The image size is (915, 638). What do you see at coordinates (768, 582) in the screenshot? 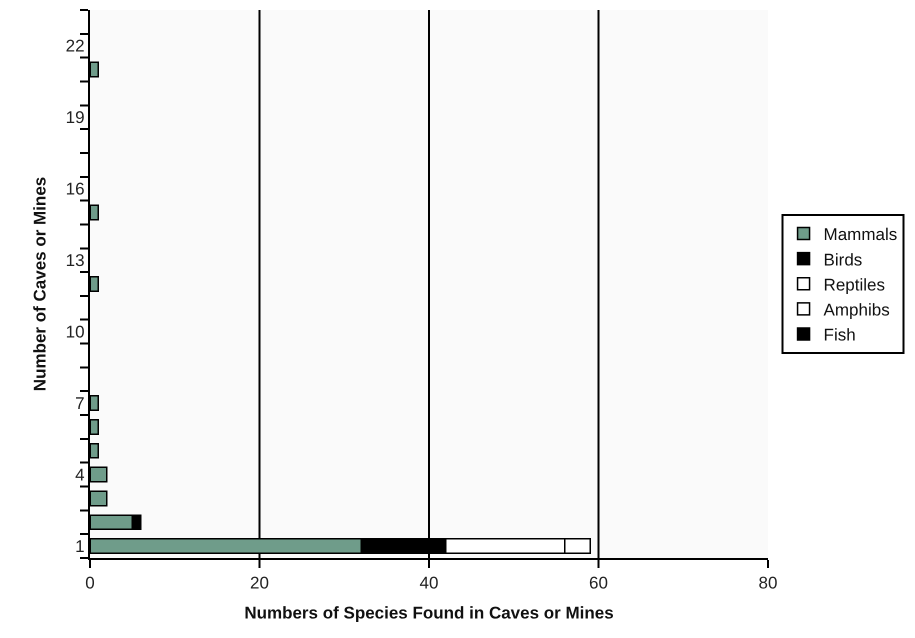
I see `x-tick-label: 80` at bounding box center [768, 582].